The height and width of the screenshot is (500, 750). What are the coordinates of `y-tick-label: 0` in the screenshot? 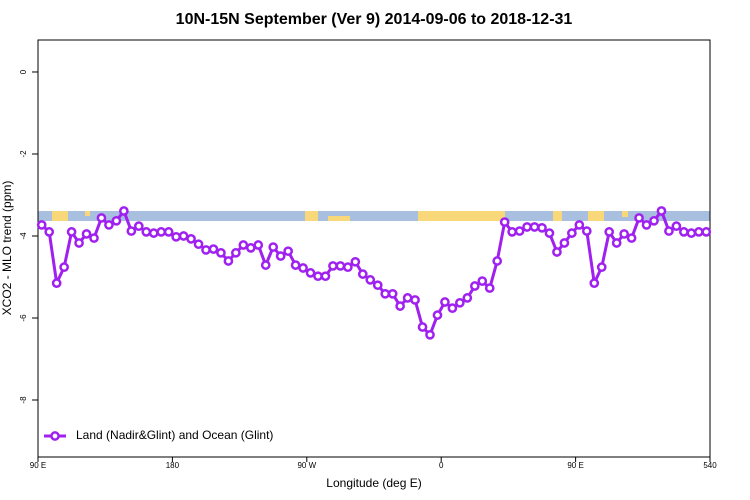 It's located at (23, 71).